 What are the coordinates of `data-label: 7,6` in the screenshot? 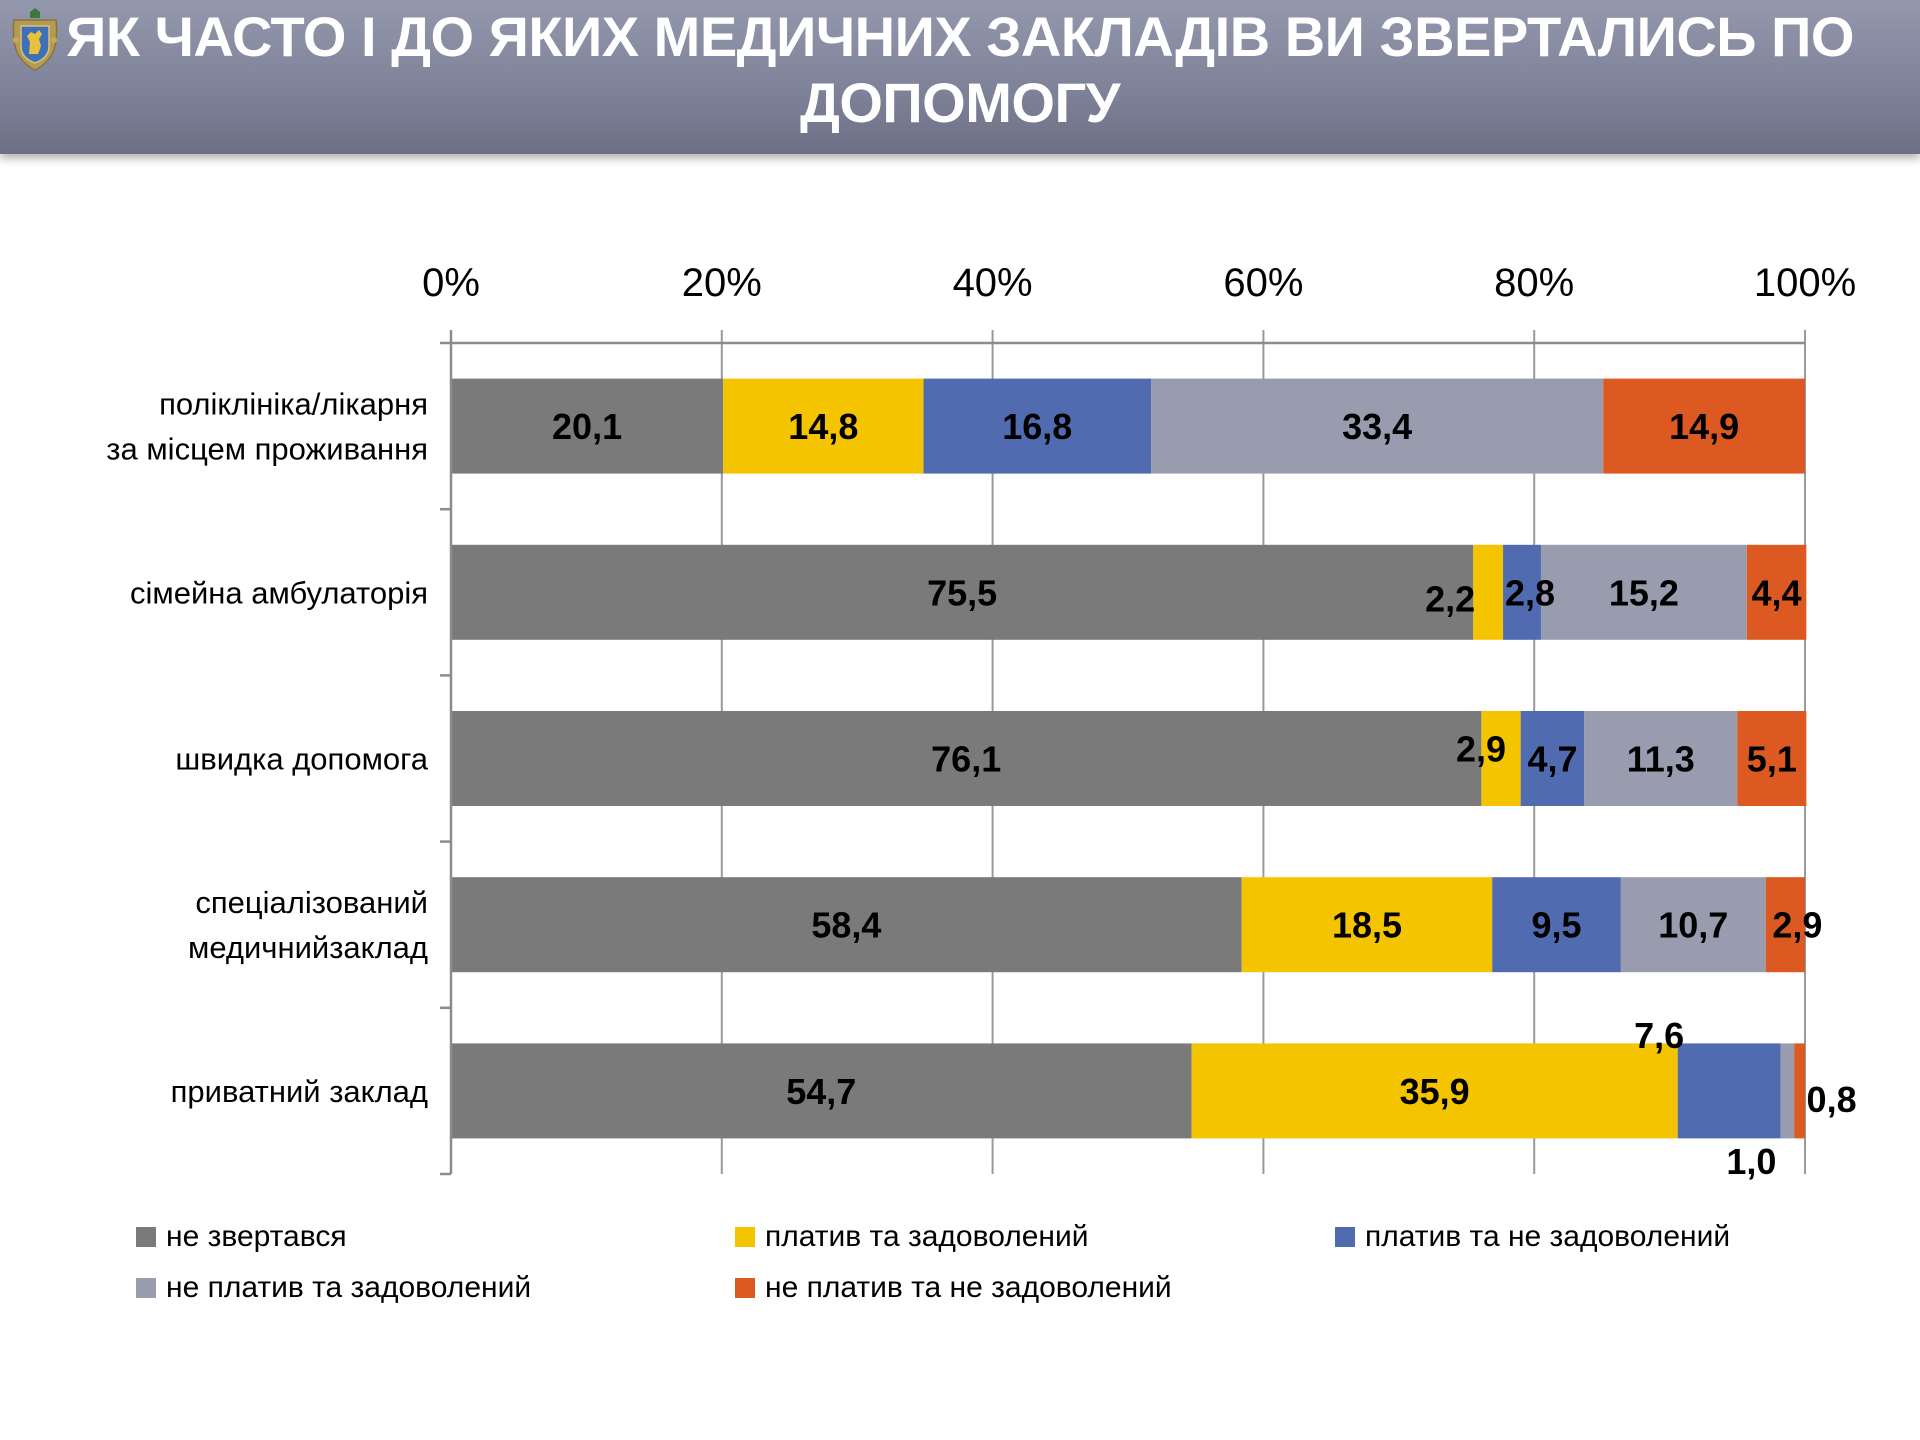 It's located at (1659, 1035).